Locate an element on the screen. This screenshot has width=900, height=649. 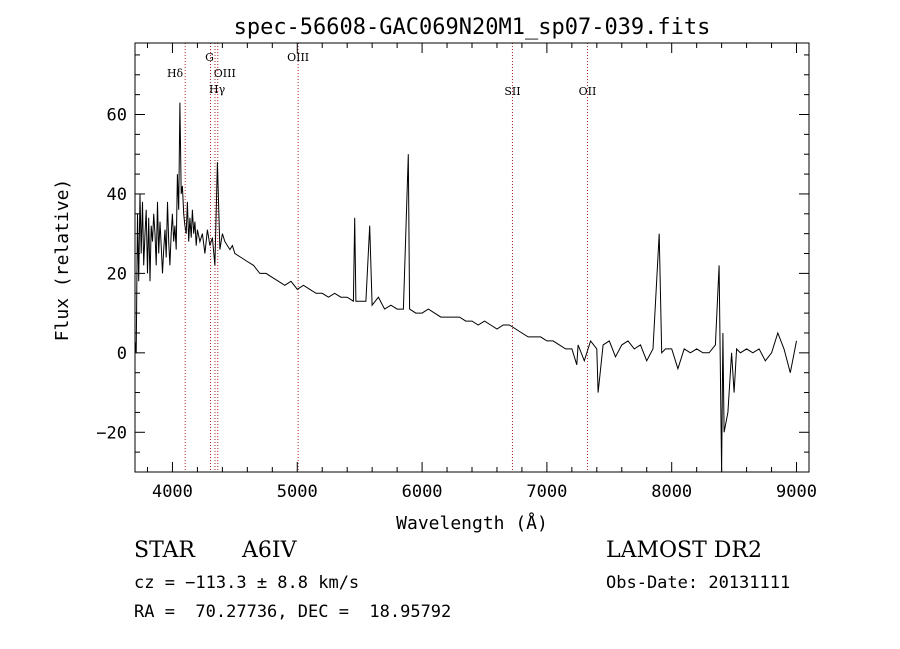
y-axis-label: Flux (relative) is located at coordinates (62, 260).